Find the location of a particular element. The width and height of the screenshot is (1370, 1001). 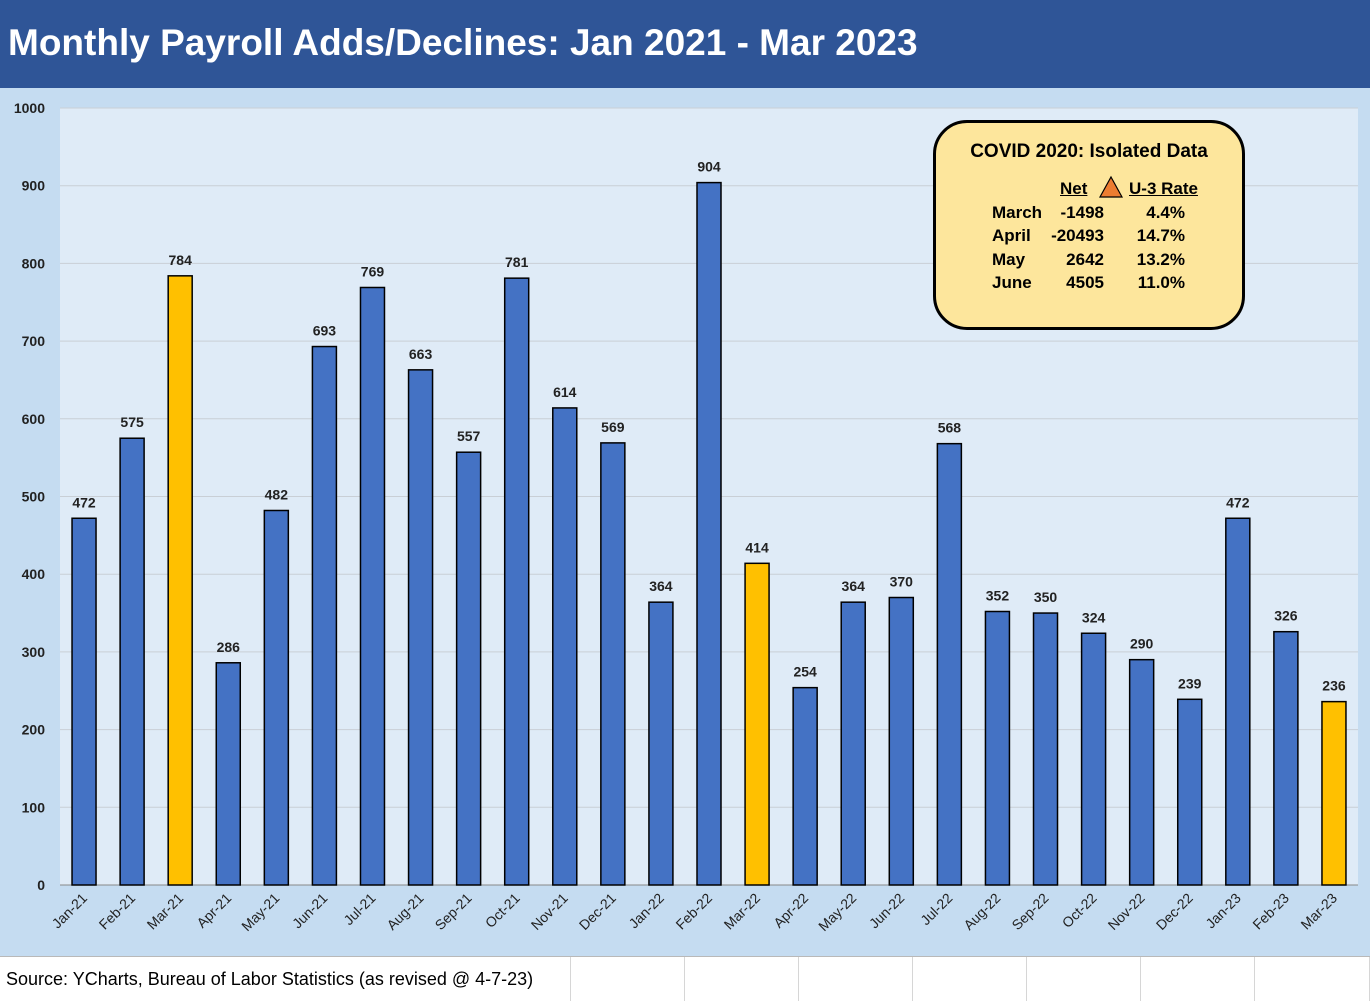

x-tick-label: May-21 is located at coordinates (260, 912).